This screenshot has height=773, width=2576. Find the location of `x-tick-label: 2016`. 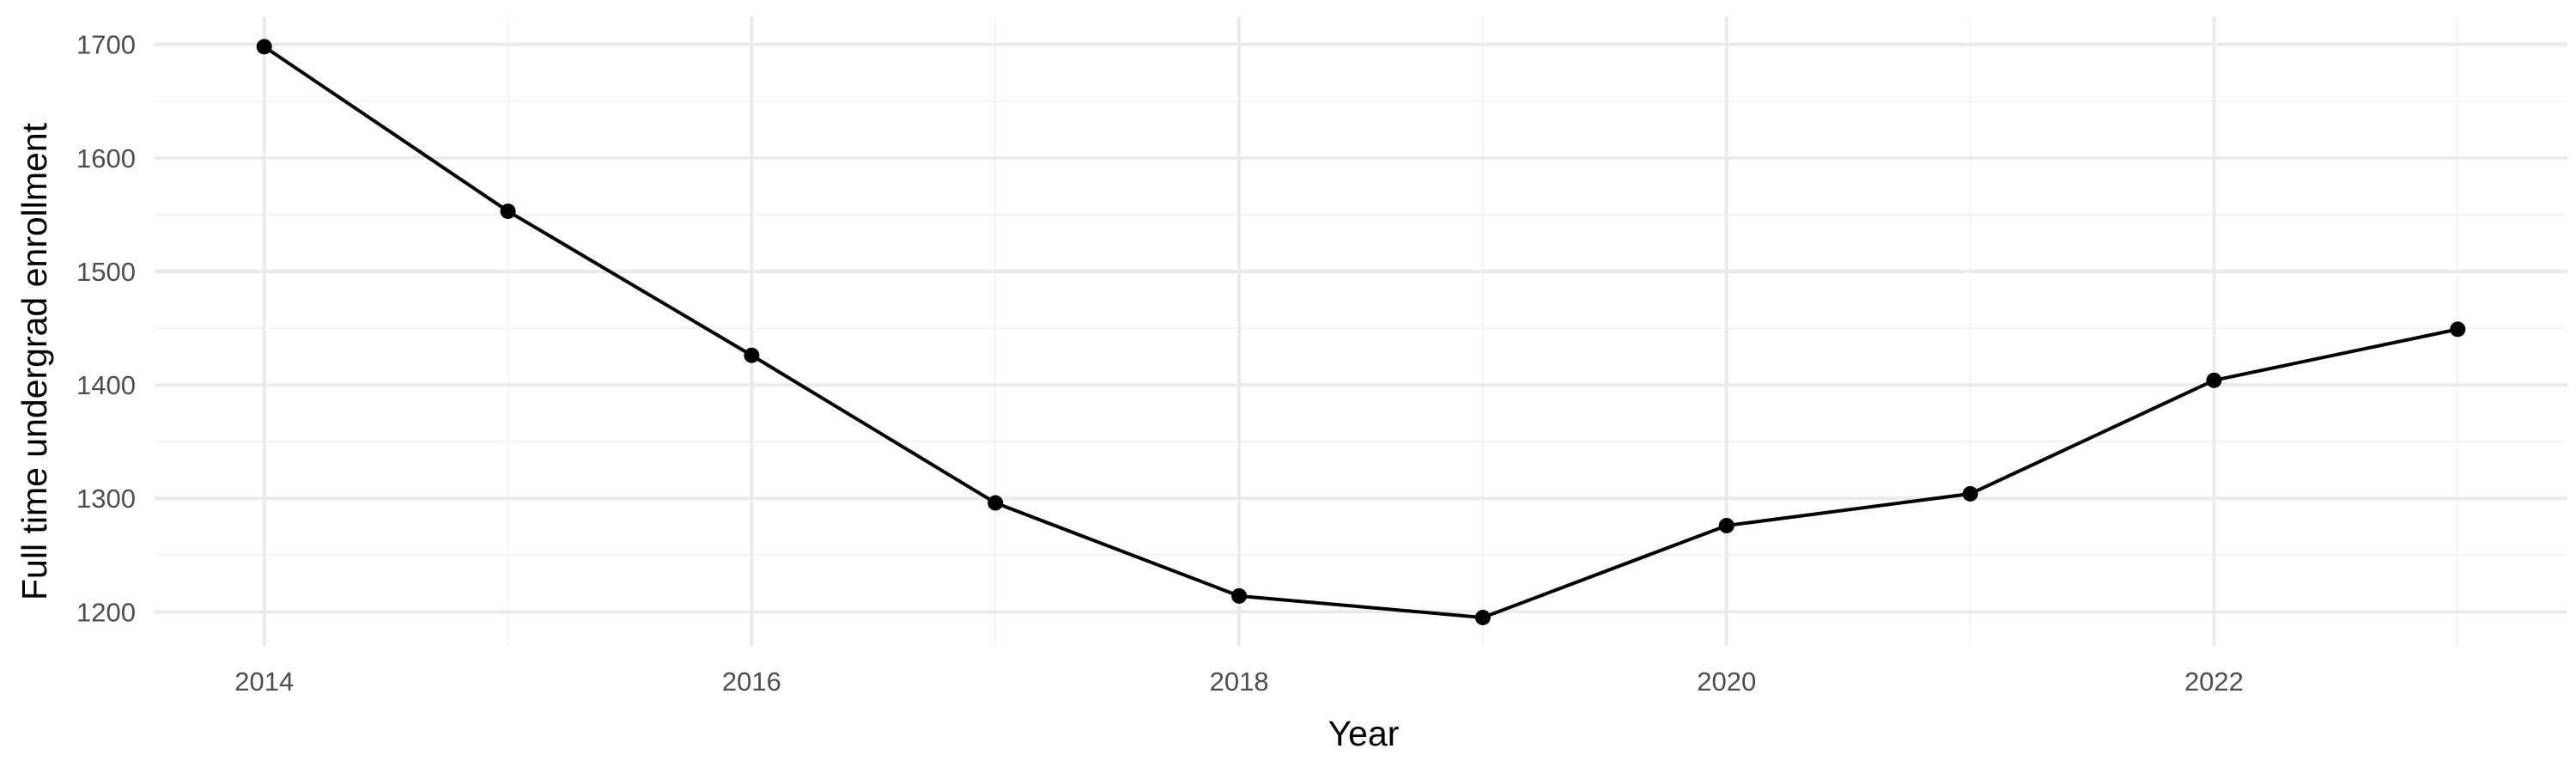

x-tick-label: 2016 is located at coordinates (751, 681).